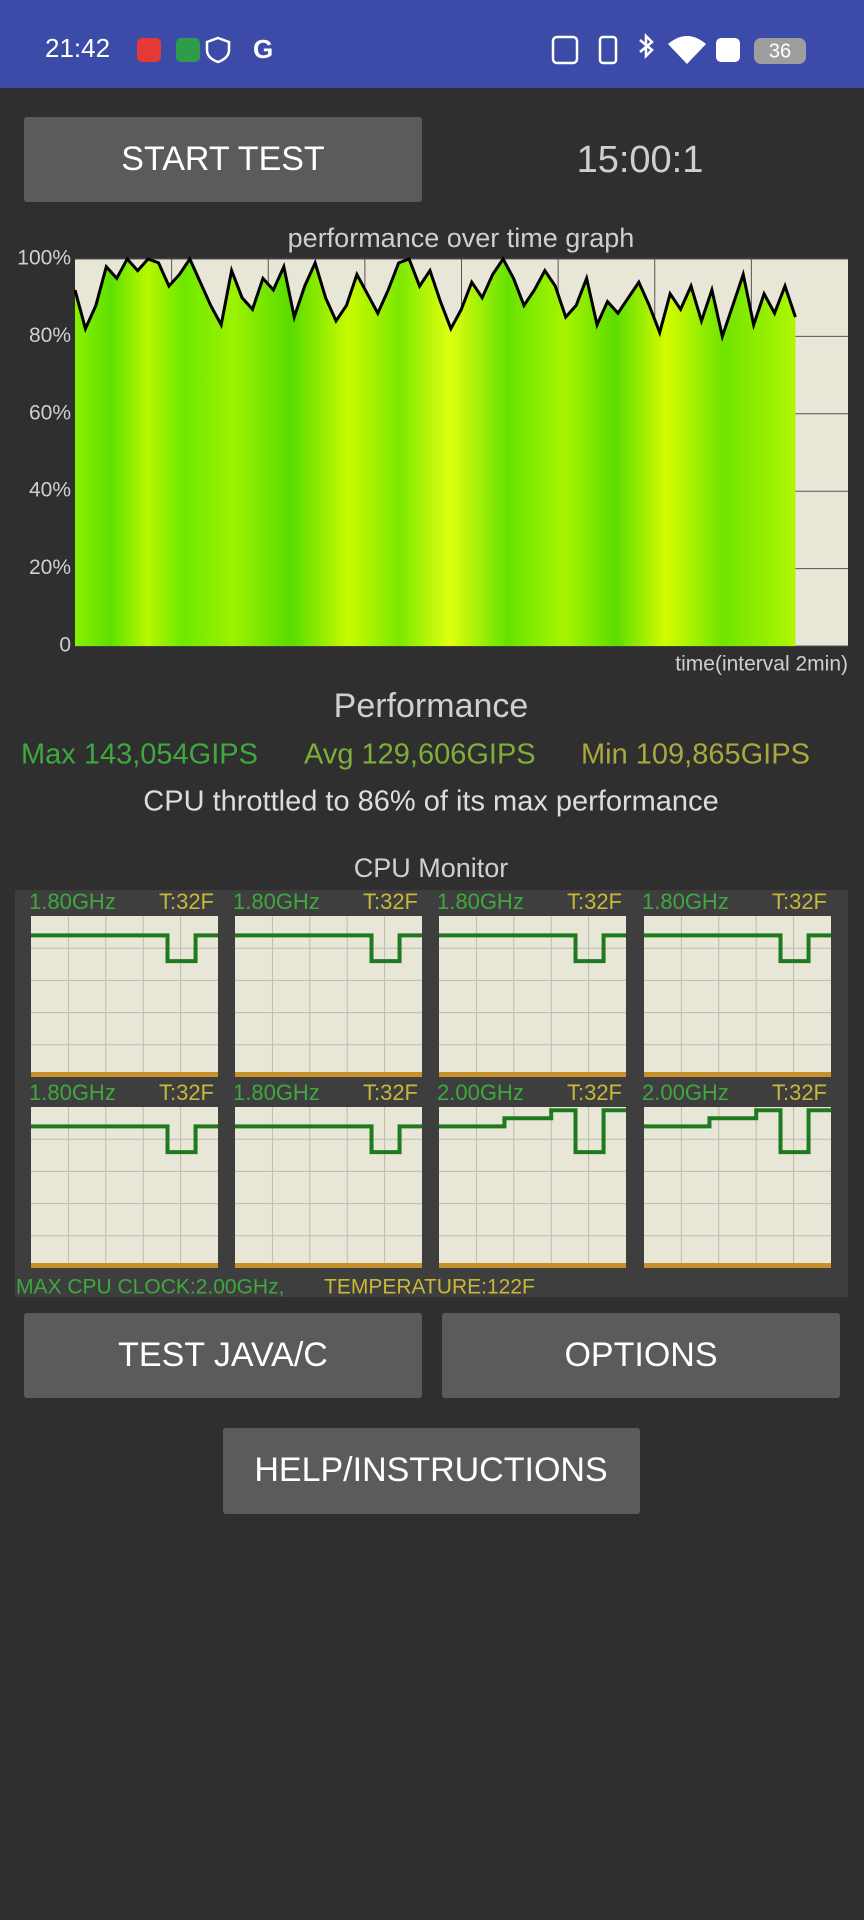 This screenshot has width=864, height=1920. Describe the element at coordinates (565, 50) in the screenshot. I see `nfc-icon` at that location.